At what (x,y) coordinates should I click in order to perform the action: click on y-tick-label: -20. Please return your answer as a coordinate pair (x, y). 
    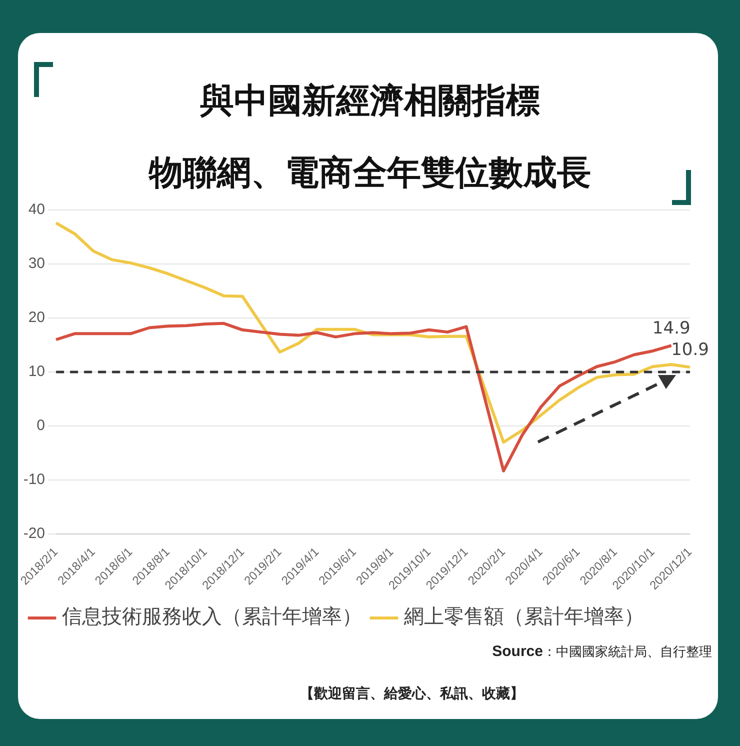
    Looking at the image, I should click on (34, 533).